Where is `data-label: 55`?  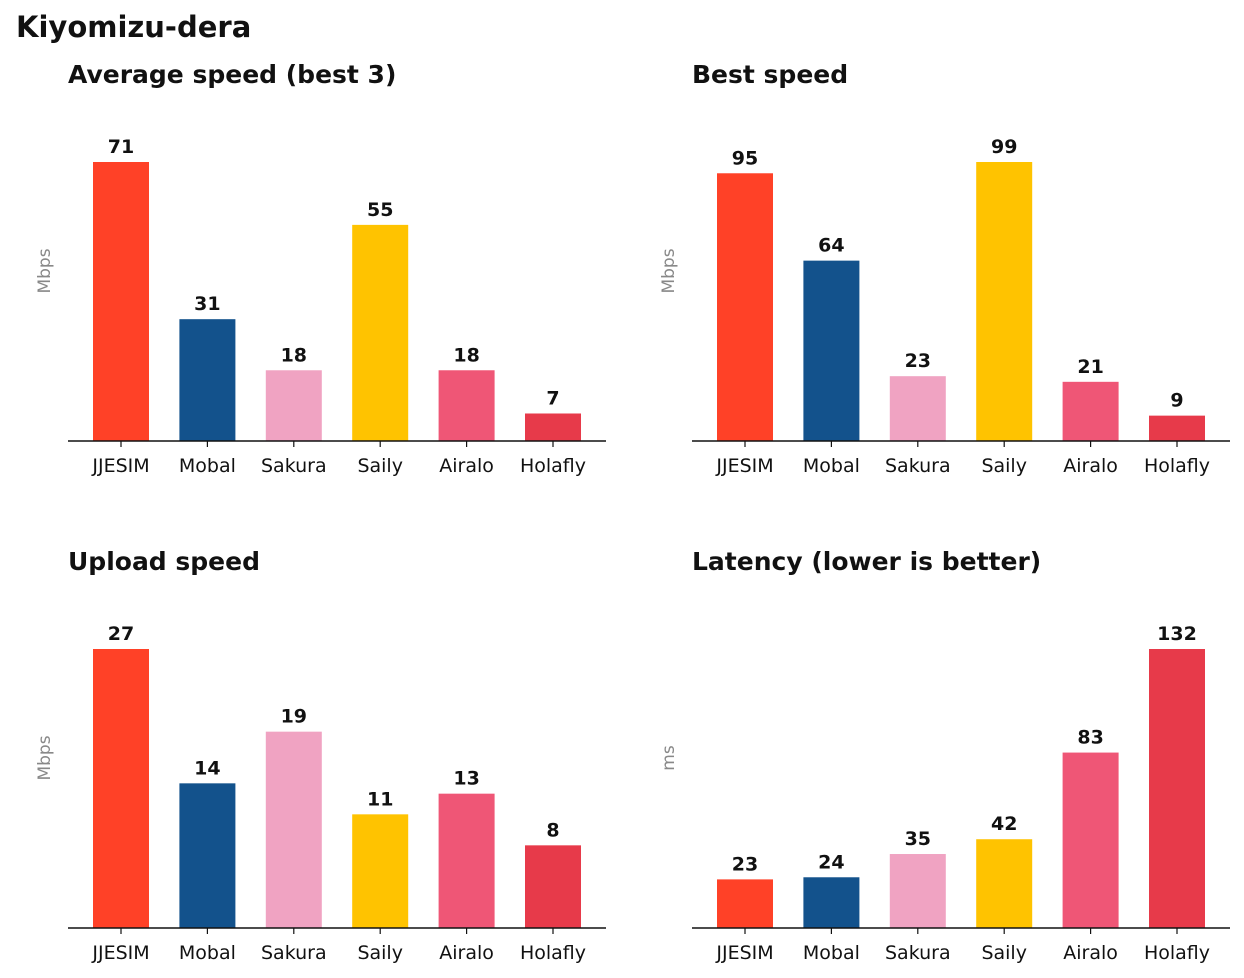
data-label: 55 is located at coordinates (380, 210).